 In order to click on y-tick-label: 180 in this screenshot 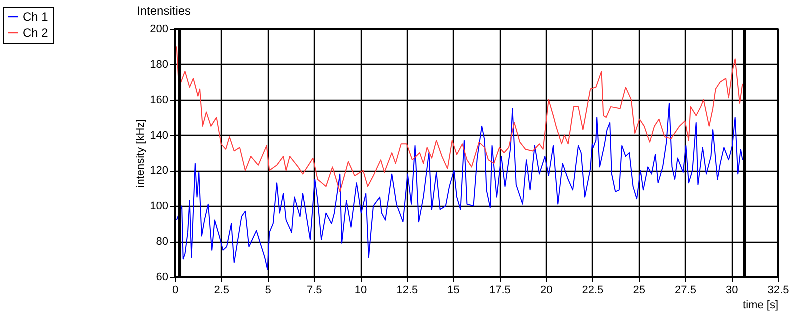, I will do `click(159, 64)`.